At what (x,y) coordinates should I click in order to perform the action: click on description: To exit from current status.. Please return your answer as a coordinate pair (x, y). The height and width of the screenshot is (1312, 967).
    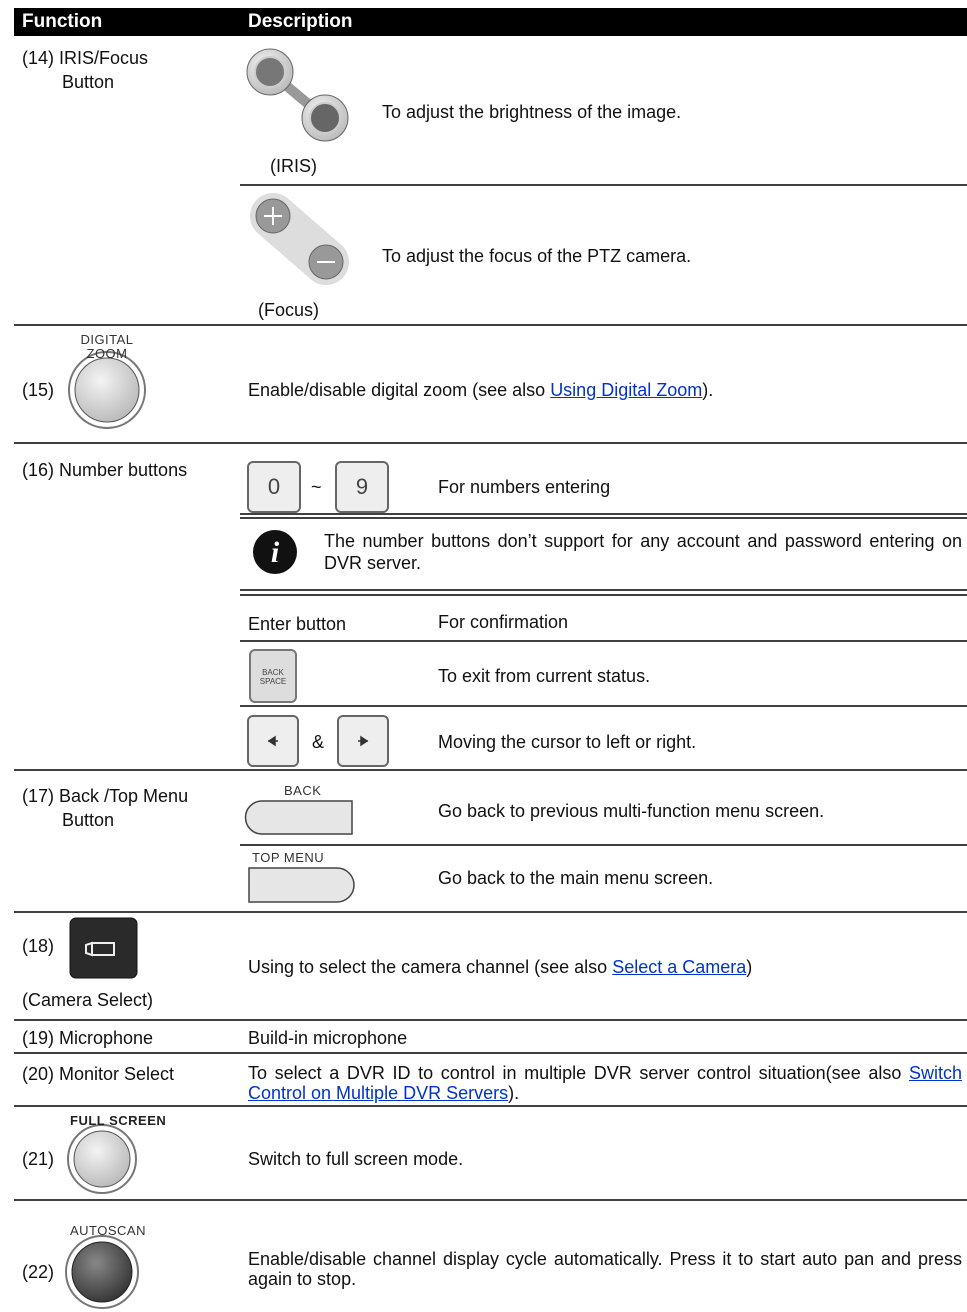
    Looking at the image, I should click on (544, 676).